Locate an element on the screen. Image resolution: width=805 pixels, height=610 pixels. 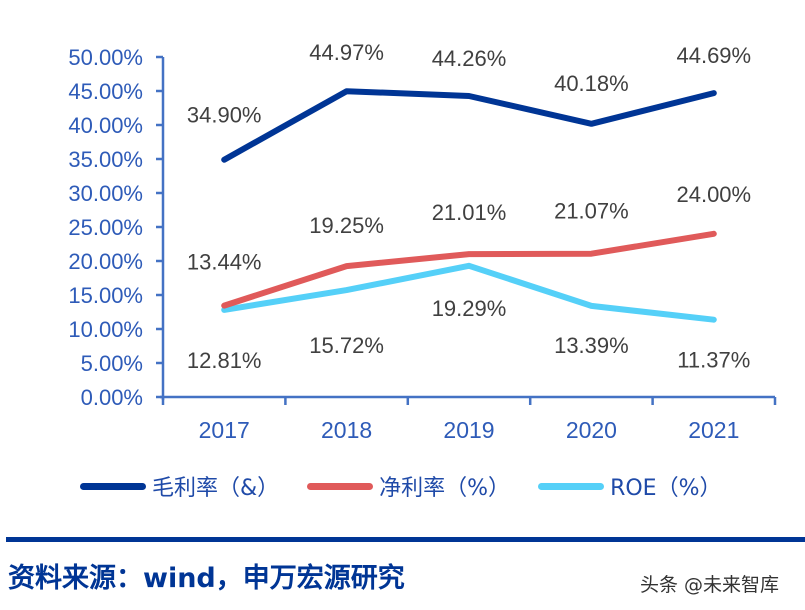
data-label-net-margin: 13.44% is located at coordinates (224, 262).